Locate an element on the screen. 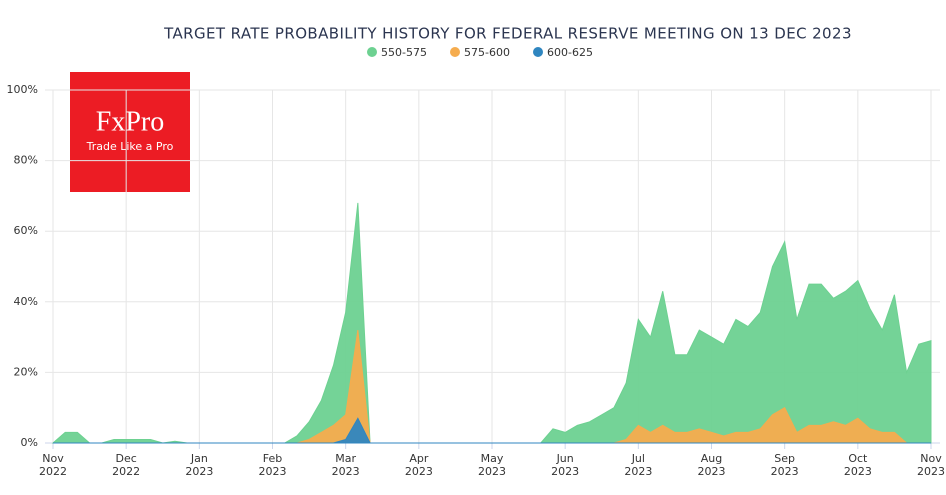  x-tick-label: Dec 2022 is located at coordinates (126, 465).